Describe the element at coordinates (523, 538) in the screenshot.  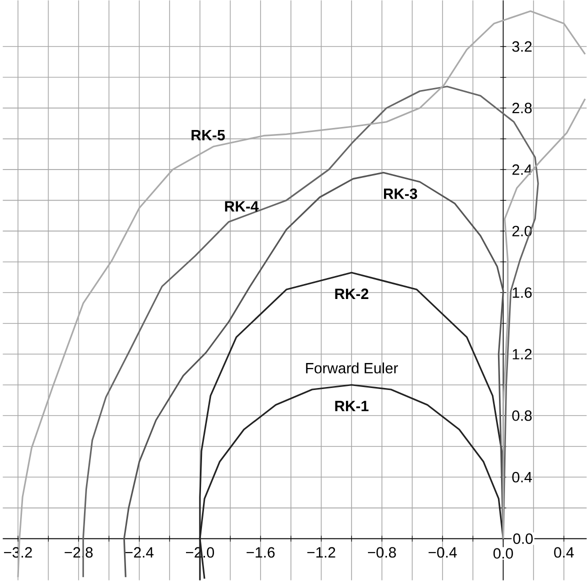
I see `y-tick-label: 0.0` at that location.